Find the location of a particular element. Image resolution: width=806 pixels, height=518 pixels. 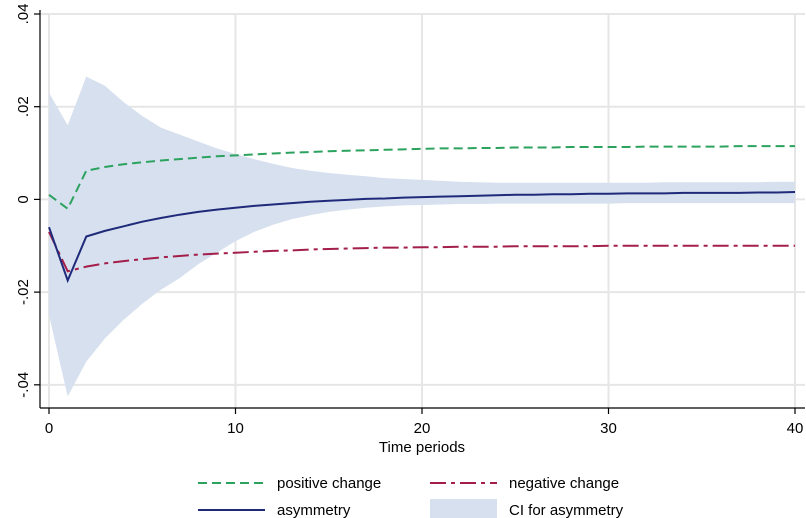

x-tick-label: 0 is located at coordinates (49, 428).